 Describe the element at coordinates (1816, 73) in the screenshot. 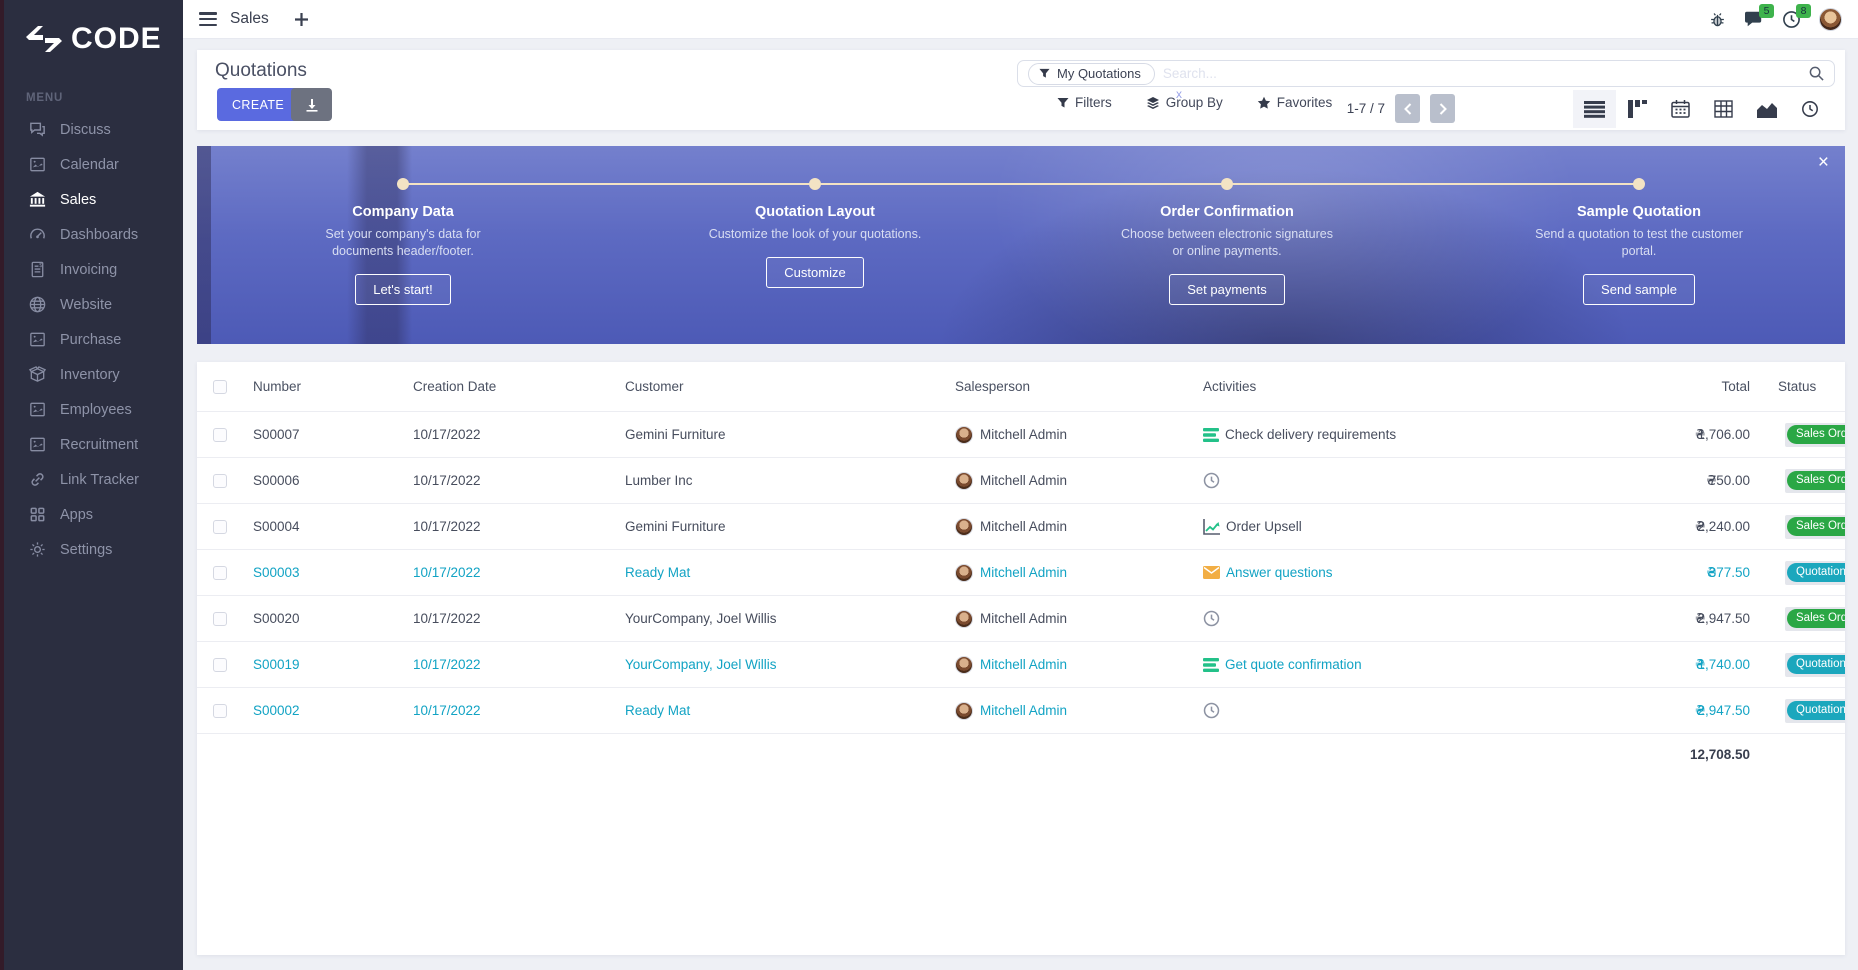

I see `search-icon` at that location.